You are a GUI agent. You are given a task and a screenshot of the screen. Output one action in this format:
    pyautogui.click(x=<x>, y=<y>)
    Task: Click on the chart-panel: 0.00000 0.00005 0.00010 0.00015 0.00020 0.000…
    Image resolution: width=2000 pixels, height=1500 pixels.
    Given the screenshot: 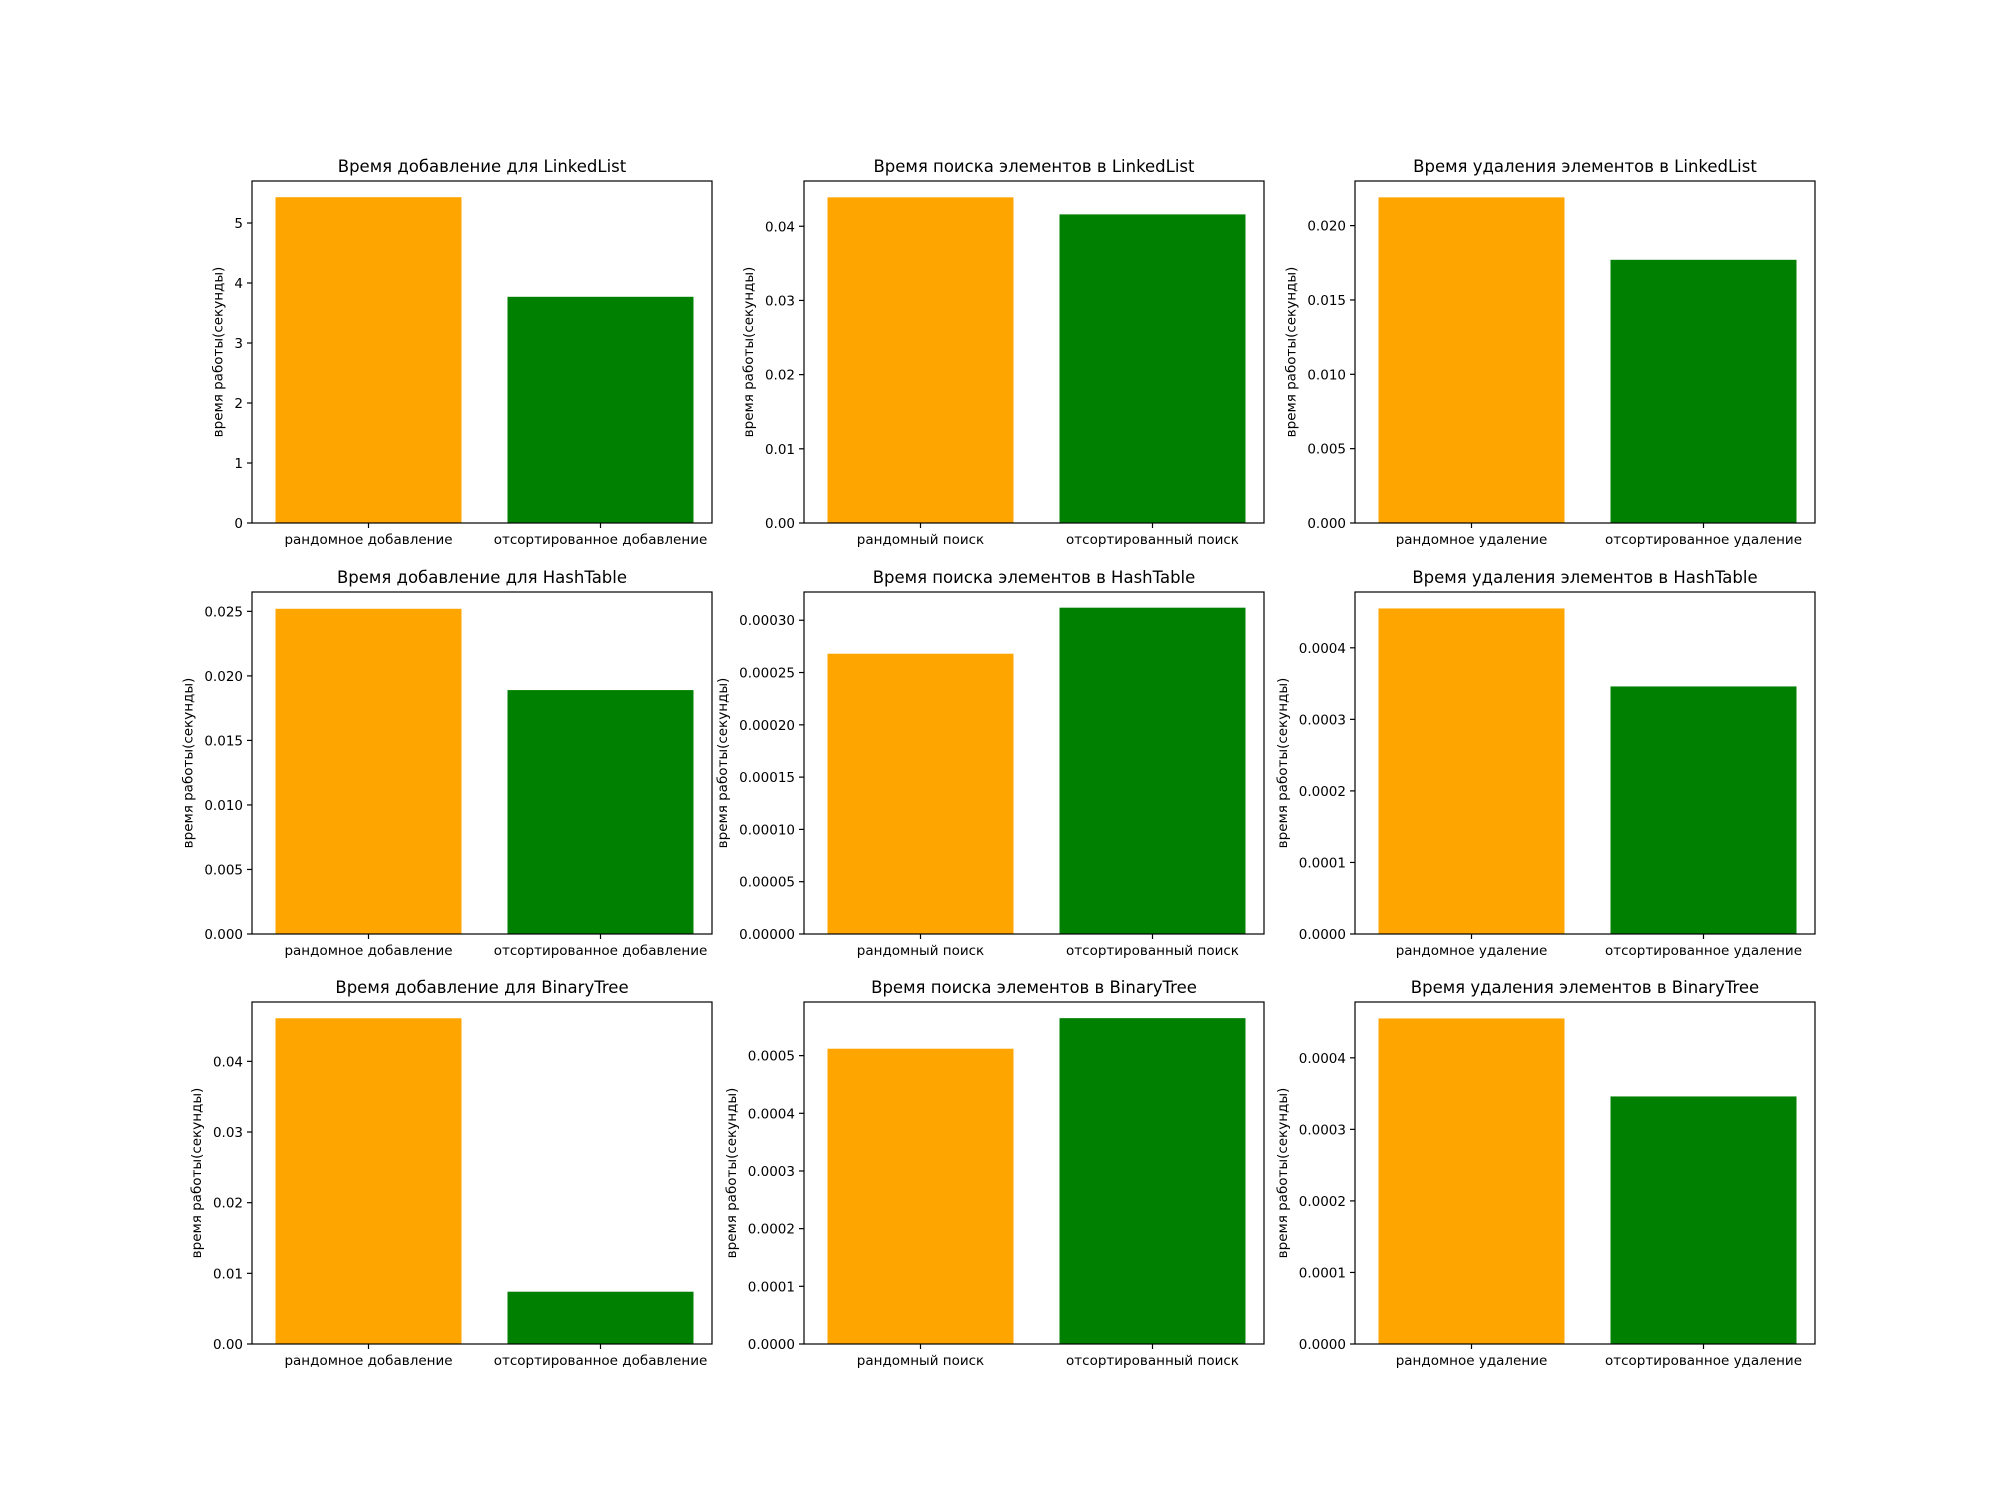 What is the action you would take?
    pyautogui.click(x=990, y=763)
    